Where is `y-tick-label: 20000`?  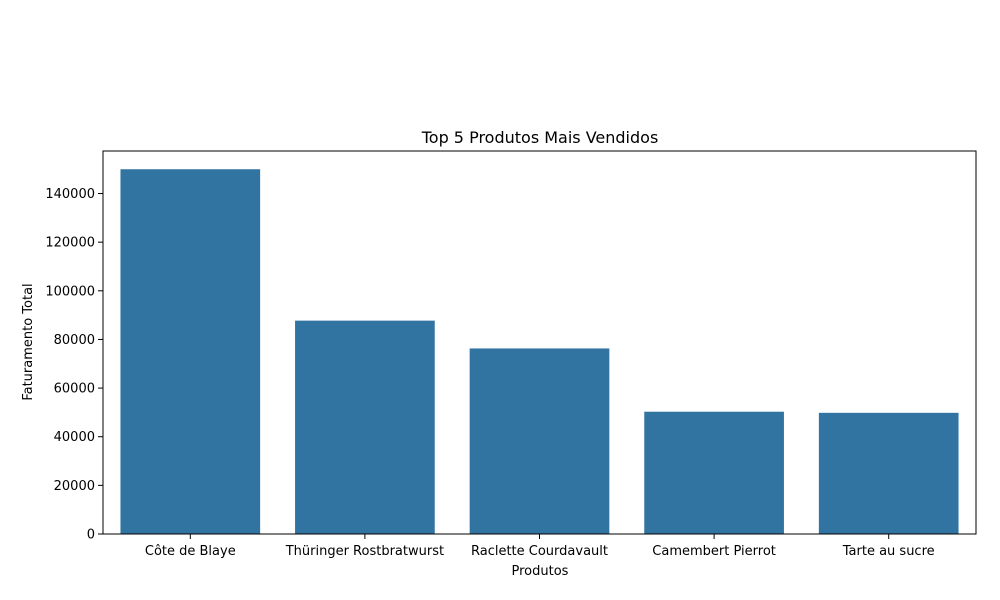
y-tick-label: 20000 is located at coordinates (74, 486).